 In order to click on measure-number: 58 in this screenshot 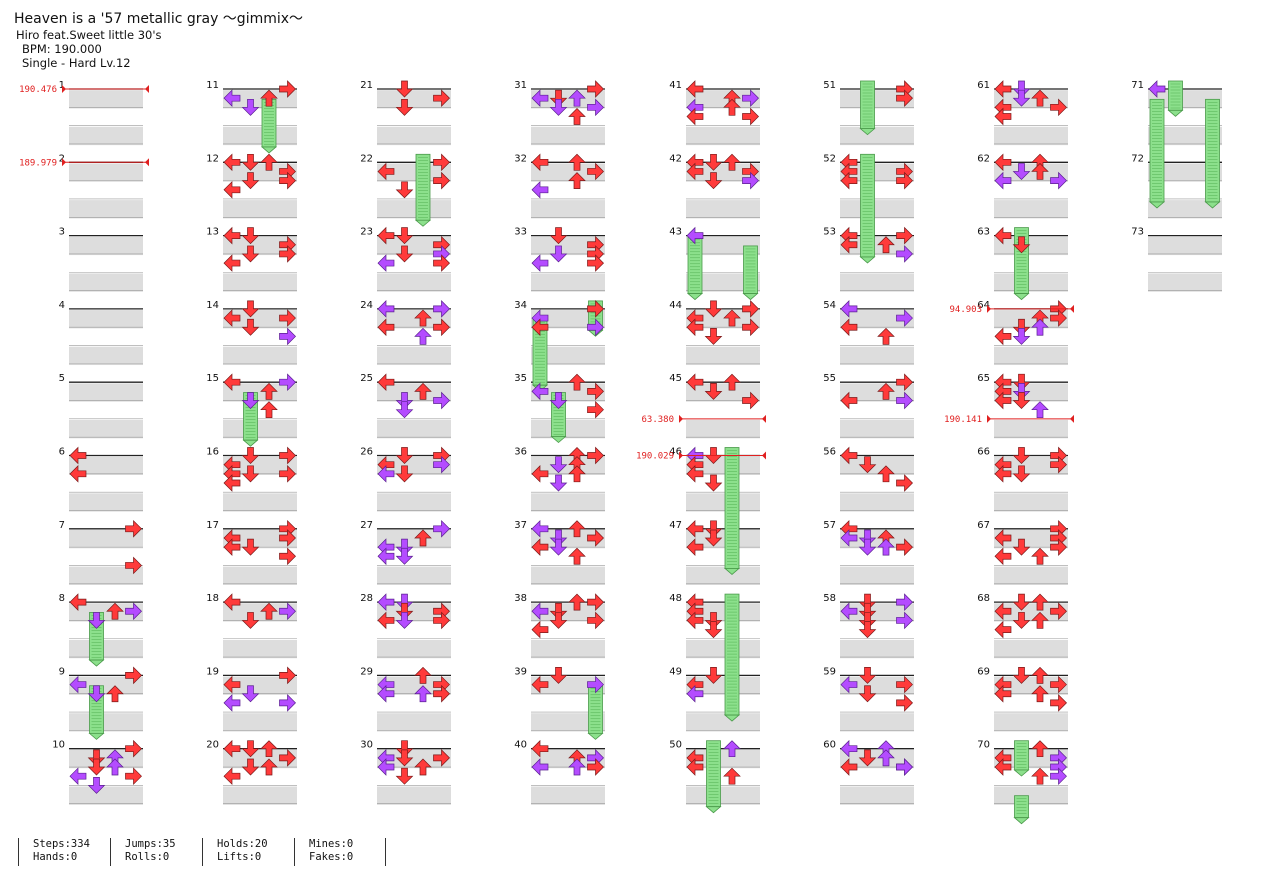, I will do `click(829, 598)`.